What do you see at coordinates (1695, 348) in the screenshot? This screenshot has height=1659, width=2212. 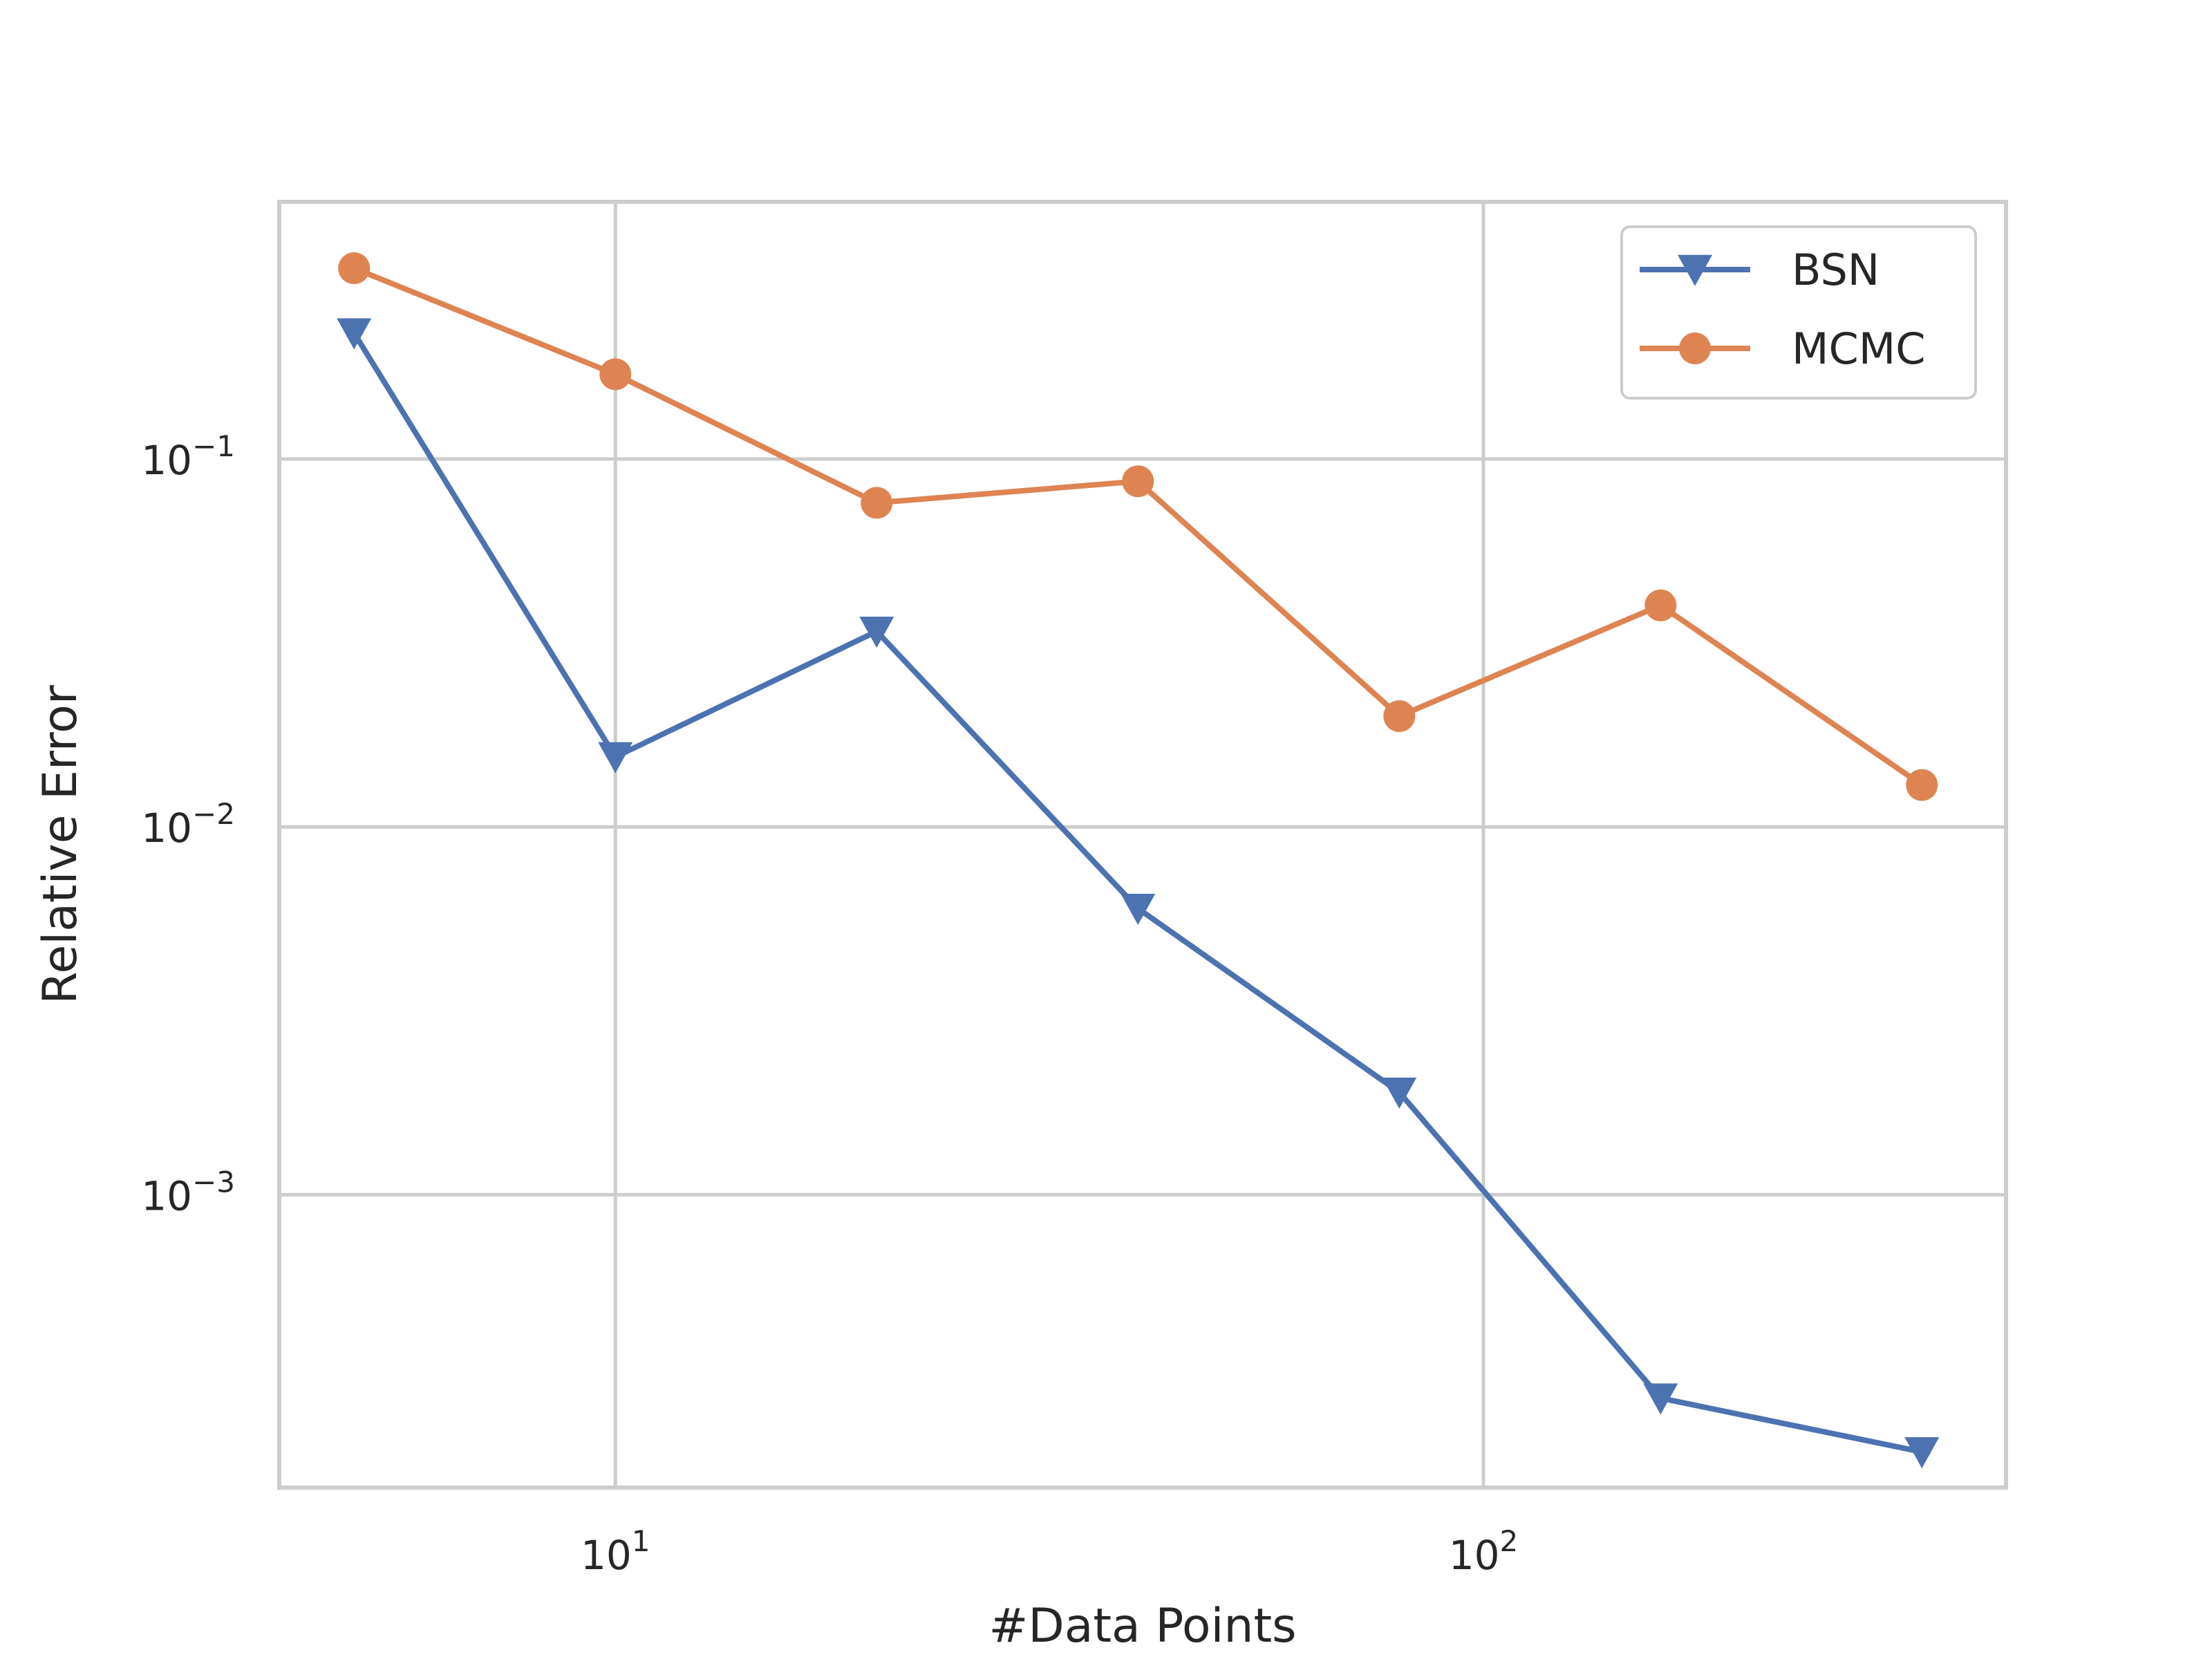 I see `legend-marker-circle` at bounding box center [1695, 348].